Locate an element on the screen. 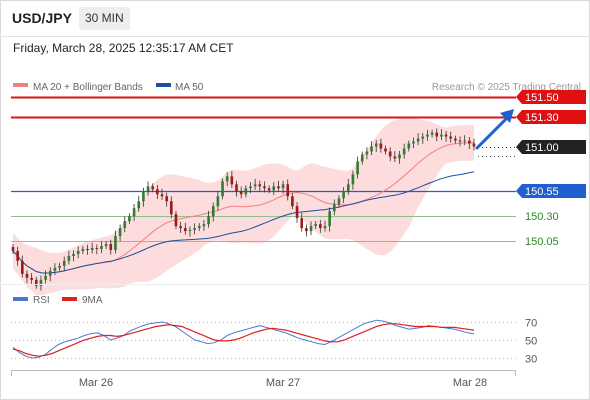 Image resolution: width=590 pixels, height=400 pixels. ma50-legend-label: MA 50 is located at coordinates (189, 87).